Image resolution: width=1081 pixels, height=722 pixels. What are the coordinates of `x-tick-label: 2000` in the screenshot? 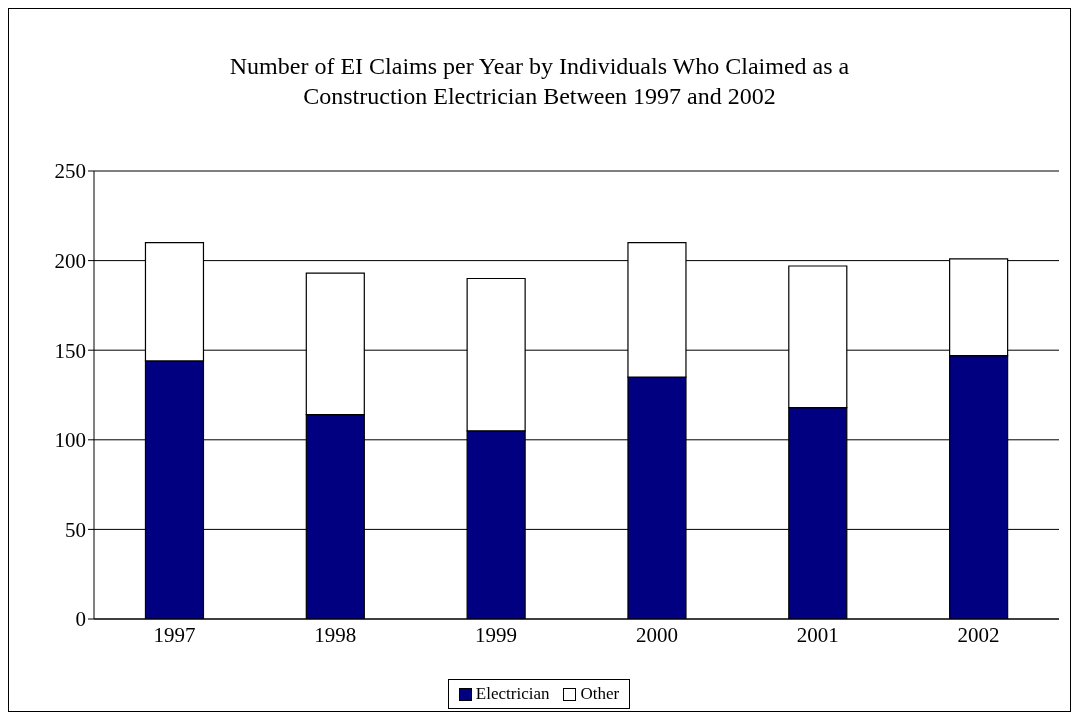 It's located at (656, 634).